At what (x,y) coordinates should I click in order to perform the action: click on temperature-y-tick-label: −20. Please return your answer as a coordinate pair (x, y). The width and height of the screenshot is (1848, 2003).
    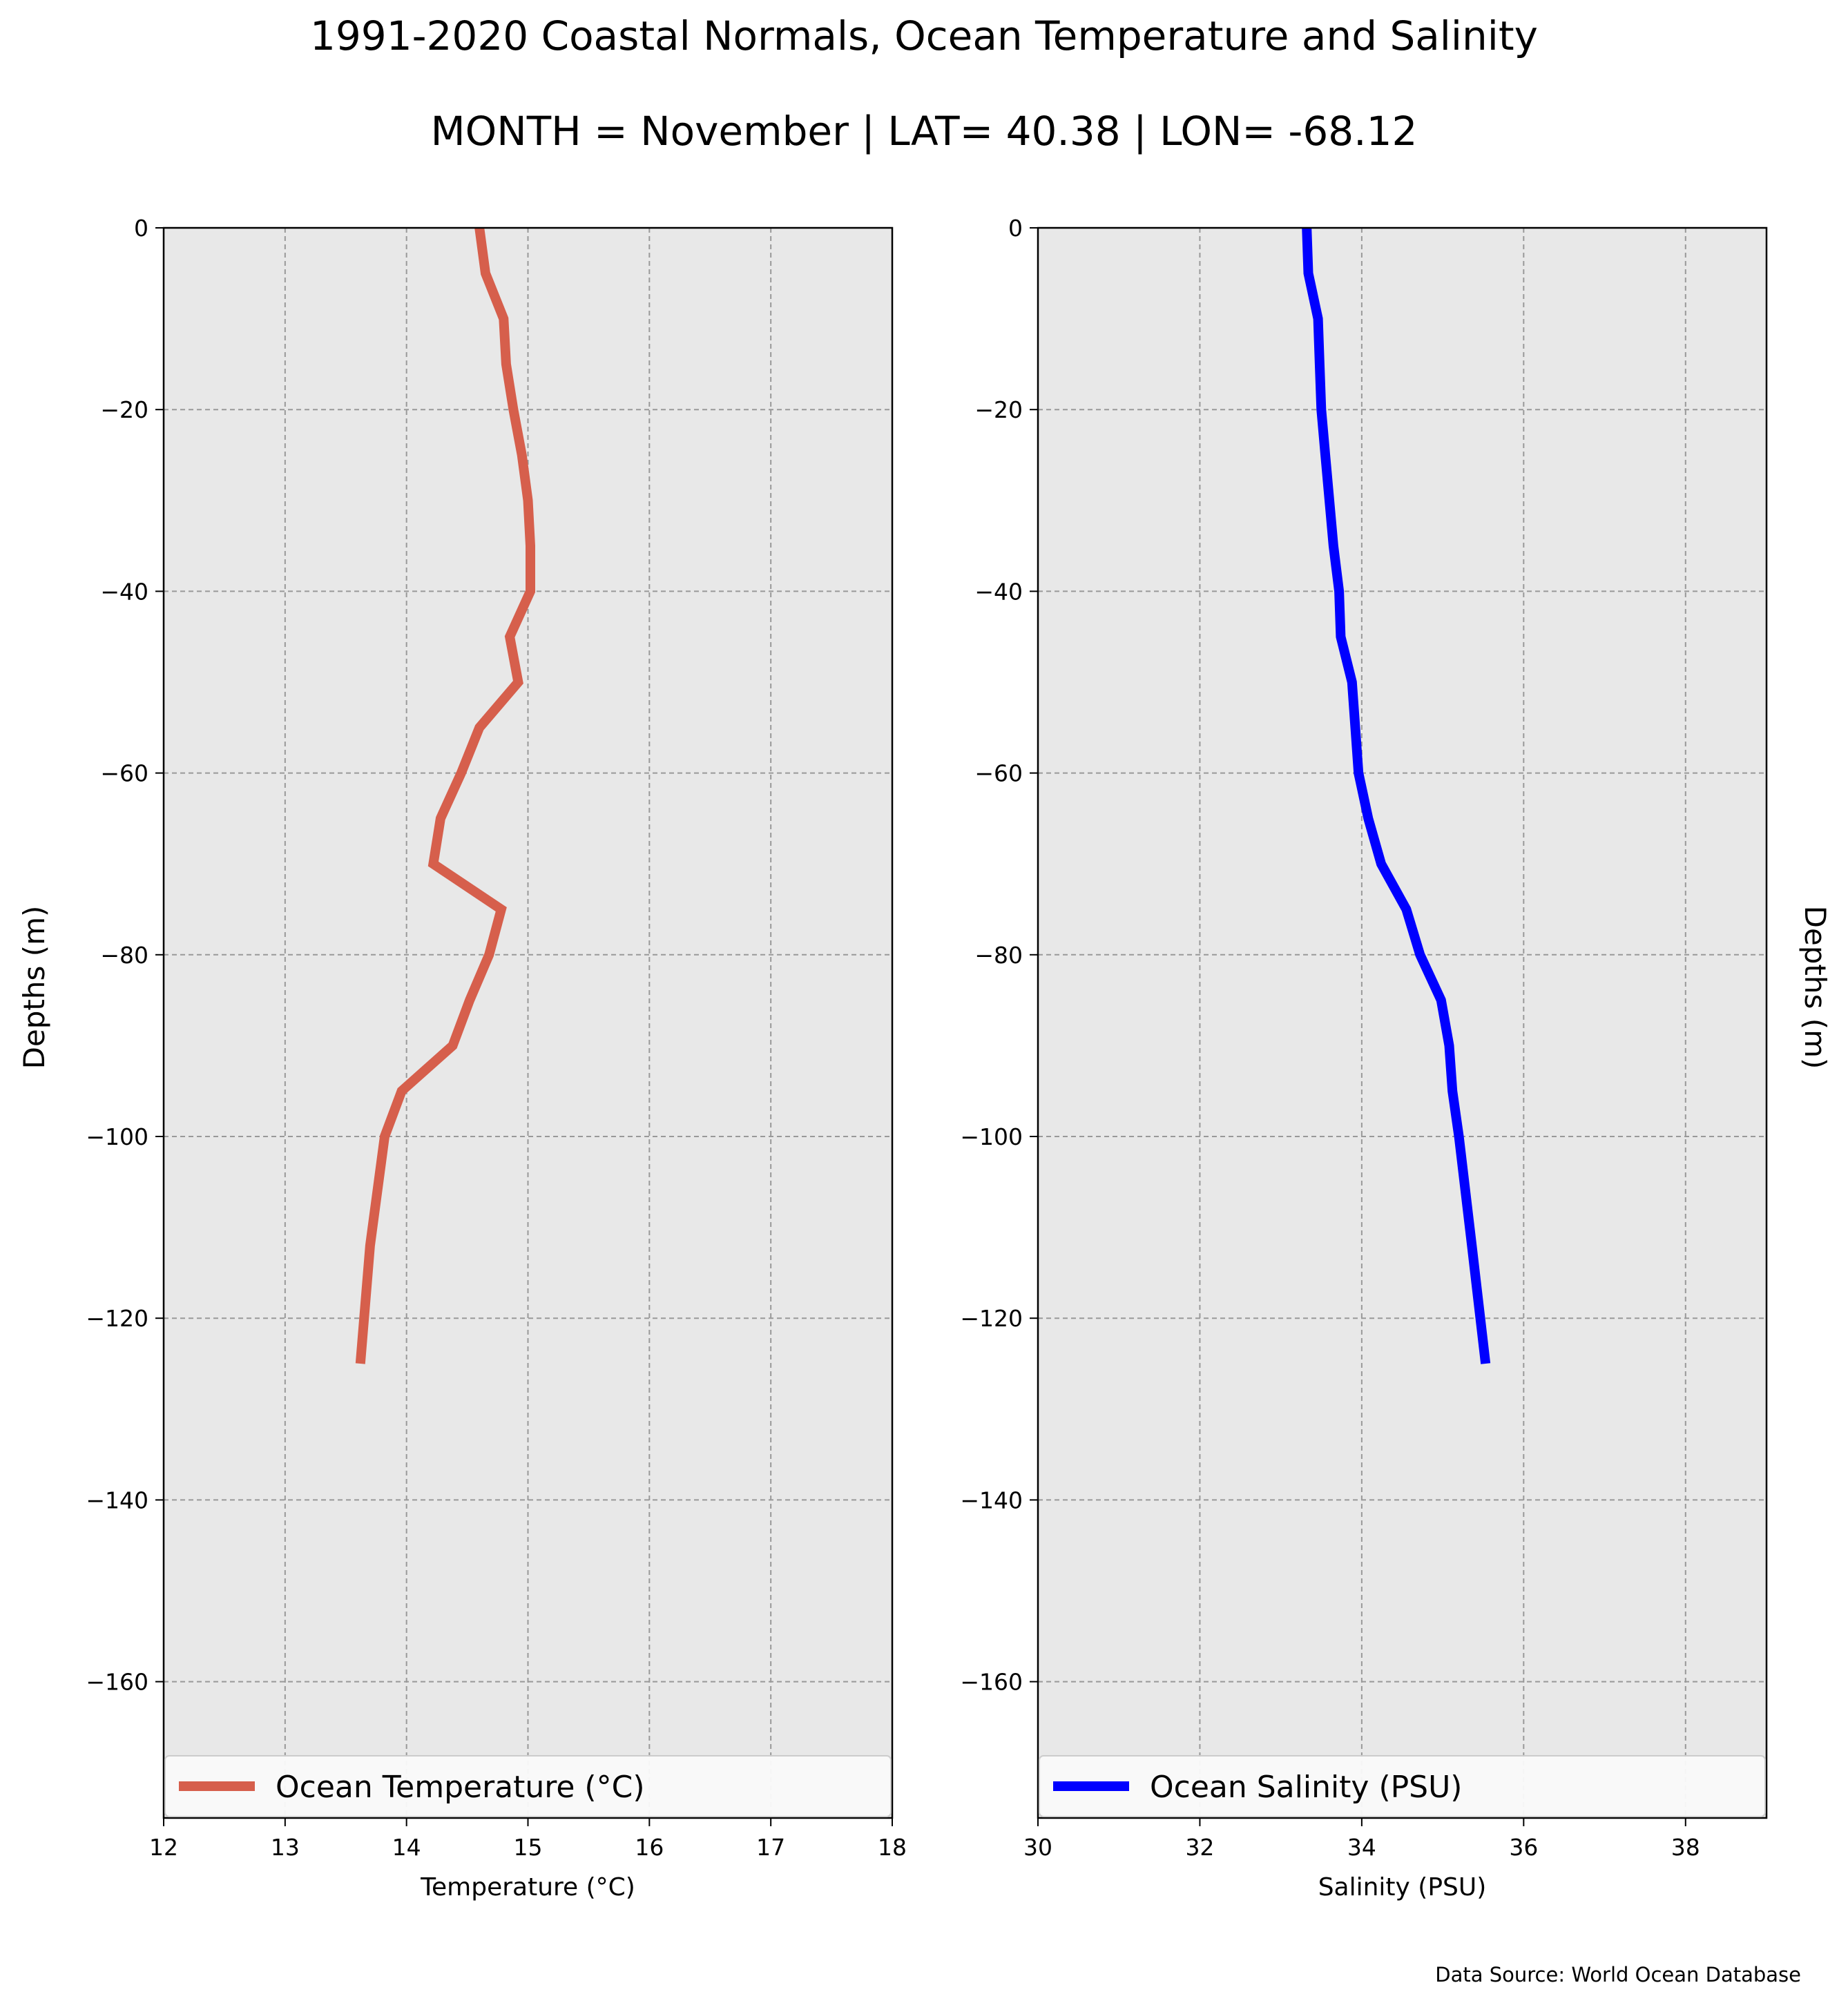
    Looking at the image, I should click on (124, 409).